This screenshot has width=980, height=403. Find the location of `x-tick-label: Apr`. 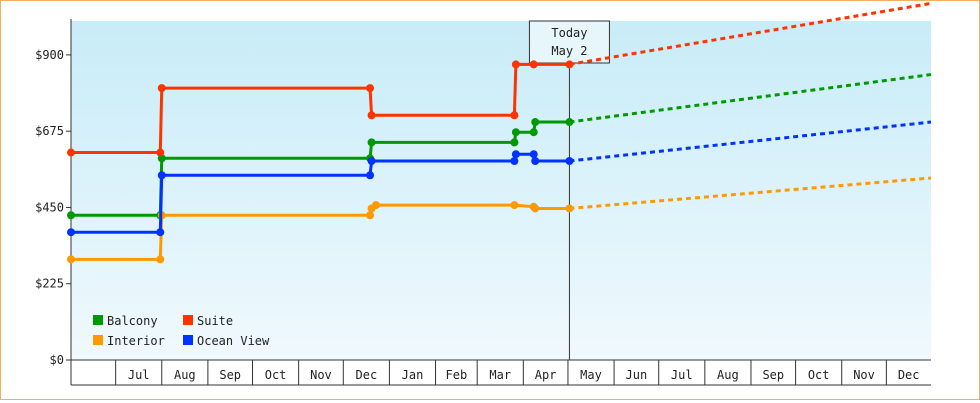

x-tick-label: Apr is located at coordinates (546, 375).